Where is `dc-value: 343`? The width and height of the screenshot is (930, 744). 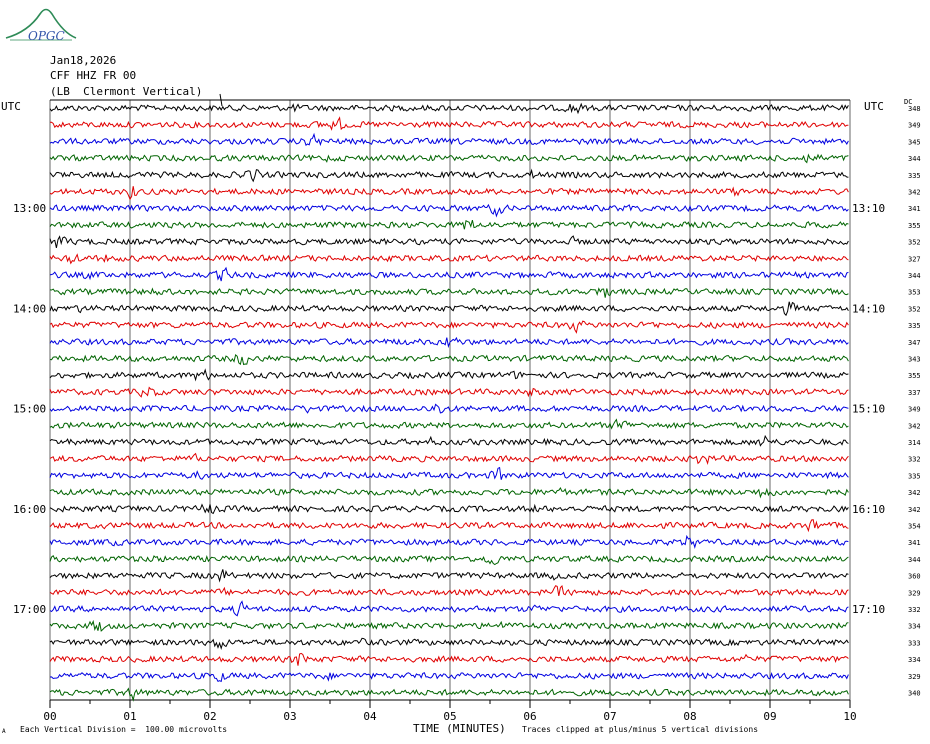 dc-value: 343 is located at coordinates (914, 360).